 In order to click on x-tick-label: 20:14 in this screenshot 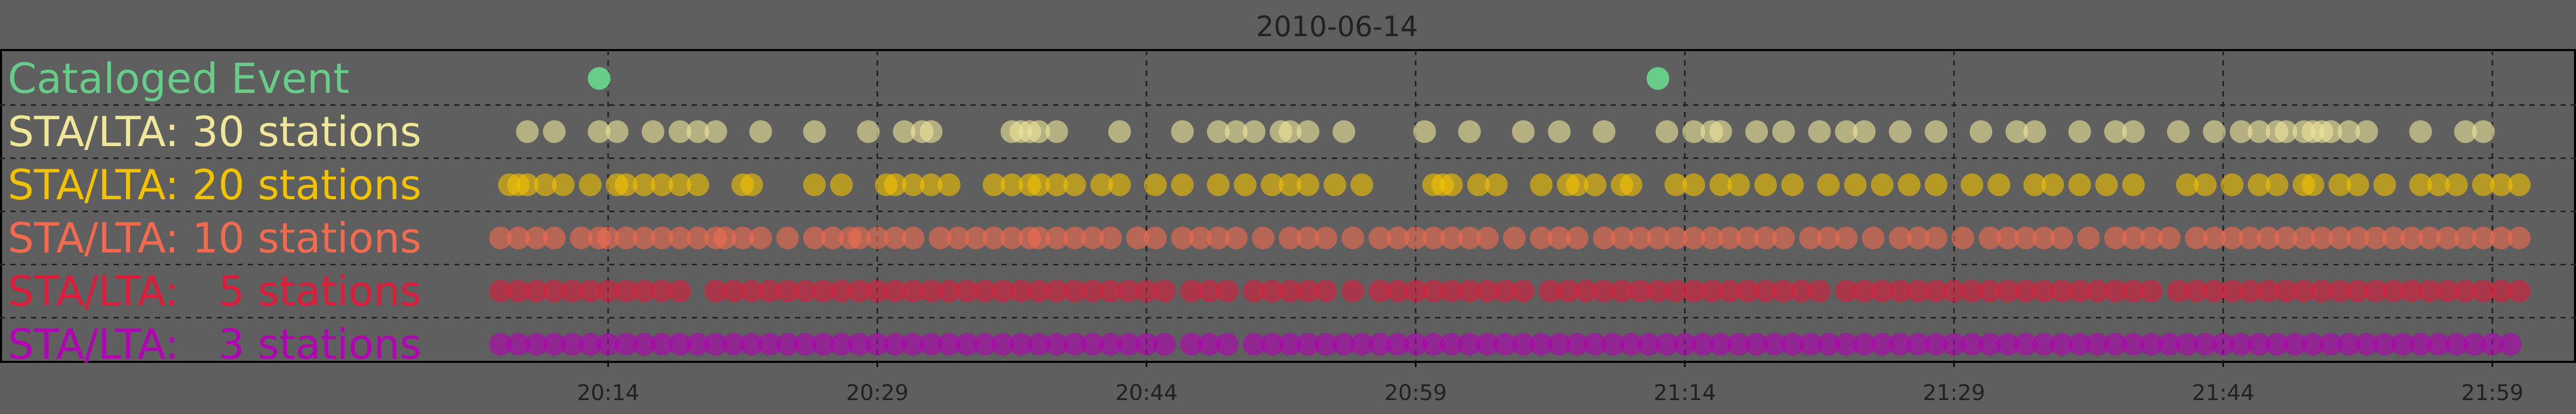, I will do `click(608, 393)`.